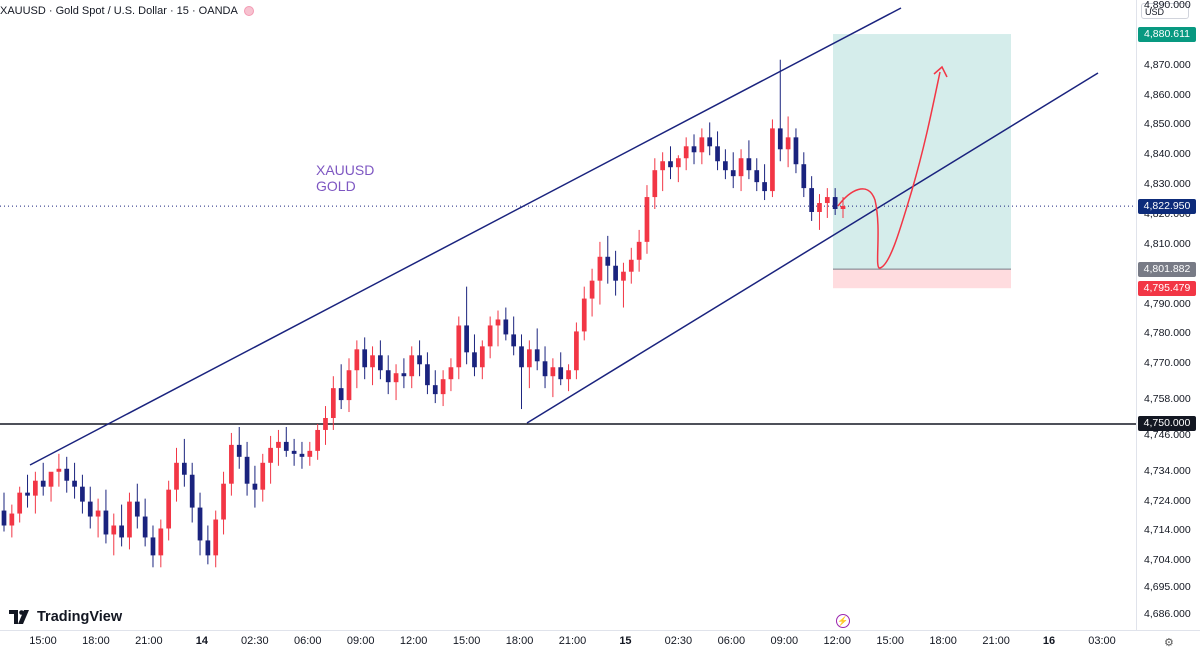 The width and height of the screenshot is (1200, 658). I want to click on price-tag: 4,795.479, so click(1167, 288).